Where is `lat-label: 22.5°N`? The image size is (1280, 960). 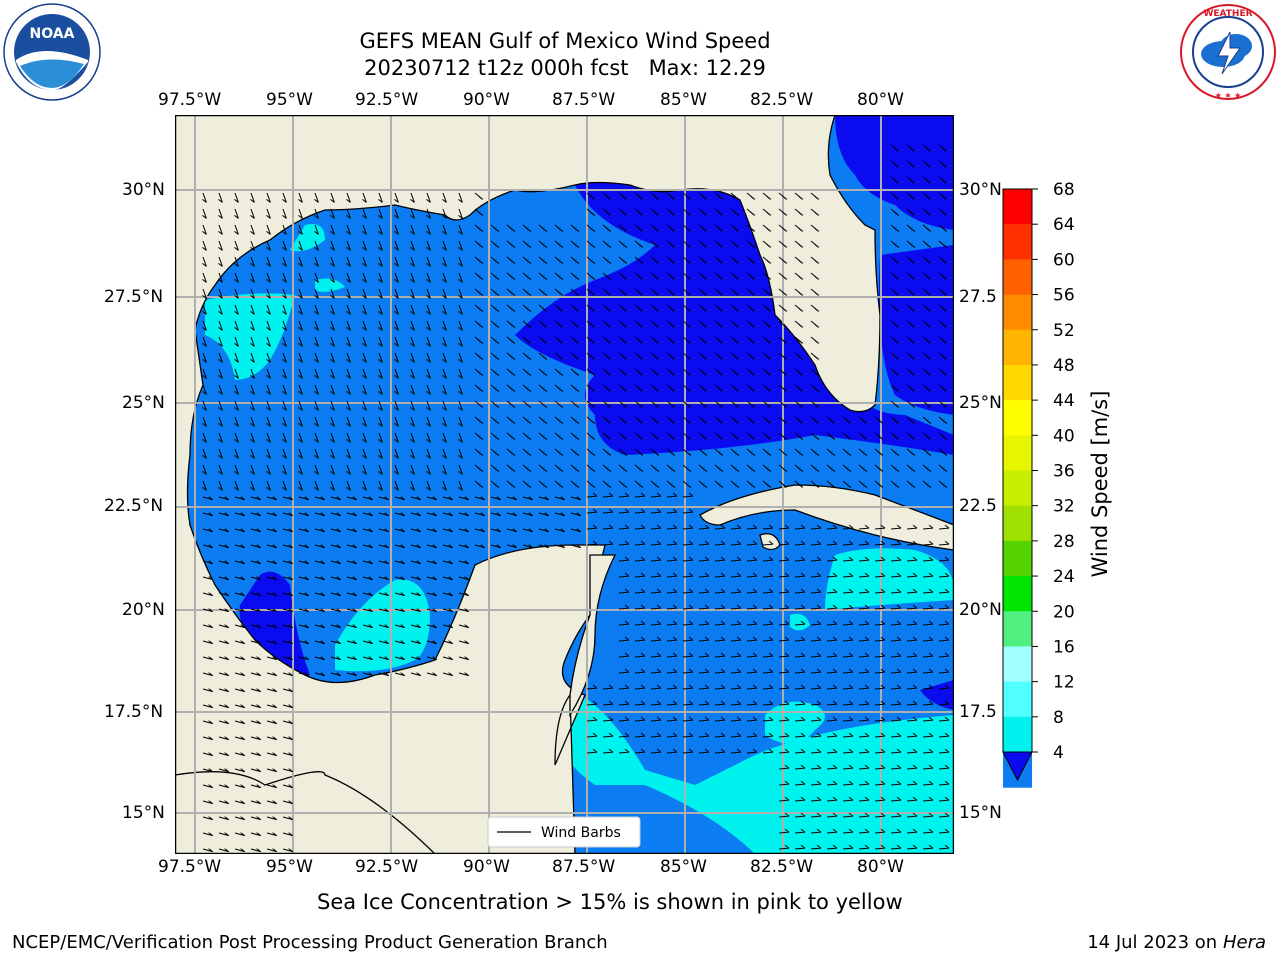 lat-label: 22.5°N is located at coordinates (134, 506).